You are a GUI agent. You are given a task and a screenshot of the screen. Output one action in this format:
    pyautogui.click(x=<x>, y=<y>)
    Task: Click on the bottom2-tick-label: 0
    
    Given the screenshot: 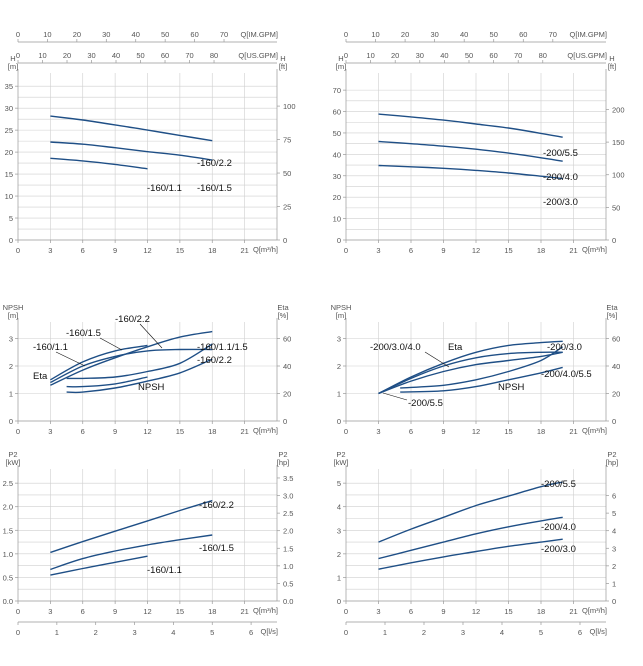 What is the action you would take?
    pyautogui.click(x=346, y=632)
    